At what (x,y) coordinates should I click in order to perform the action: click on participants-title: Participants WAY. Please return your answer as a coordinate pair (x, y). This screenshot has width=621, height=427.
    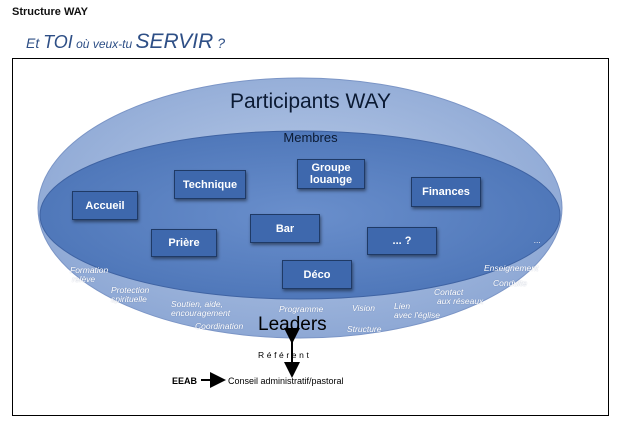
    Looking at the image, I should click on (310, 101).